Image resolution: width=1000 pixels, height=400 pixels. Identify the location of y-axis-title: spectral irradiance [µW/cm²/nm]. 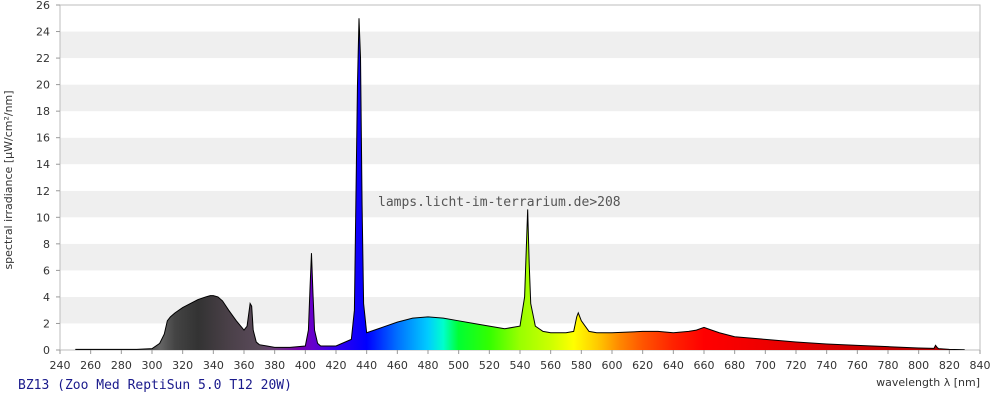
(8, 179).